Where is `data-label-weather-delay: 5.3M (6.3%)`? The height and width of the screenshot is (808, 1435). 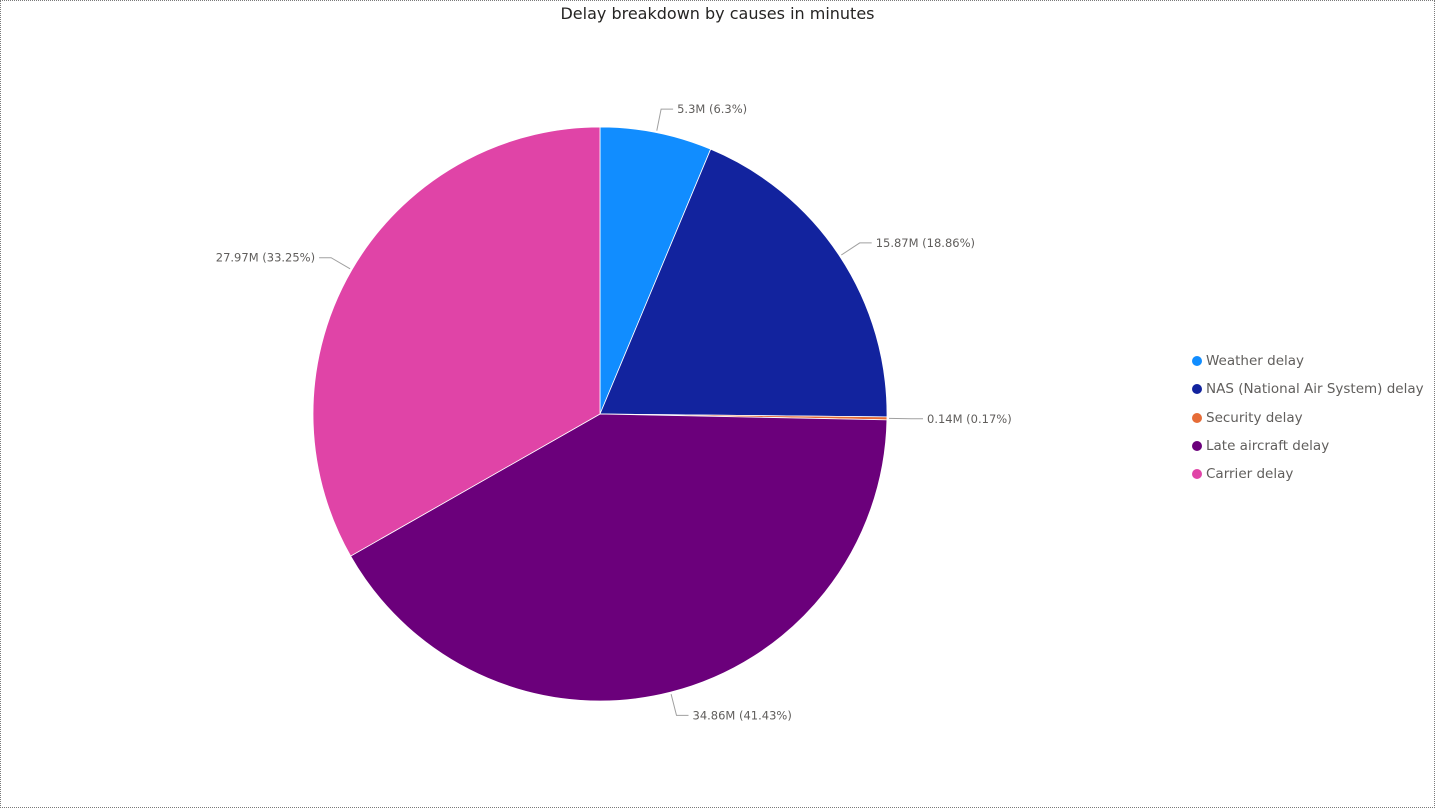 data-label-weather-delay: 5.3M (6.3%) is located at coordinates (712, 109).